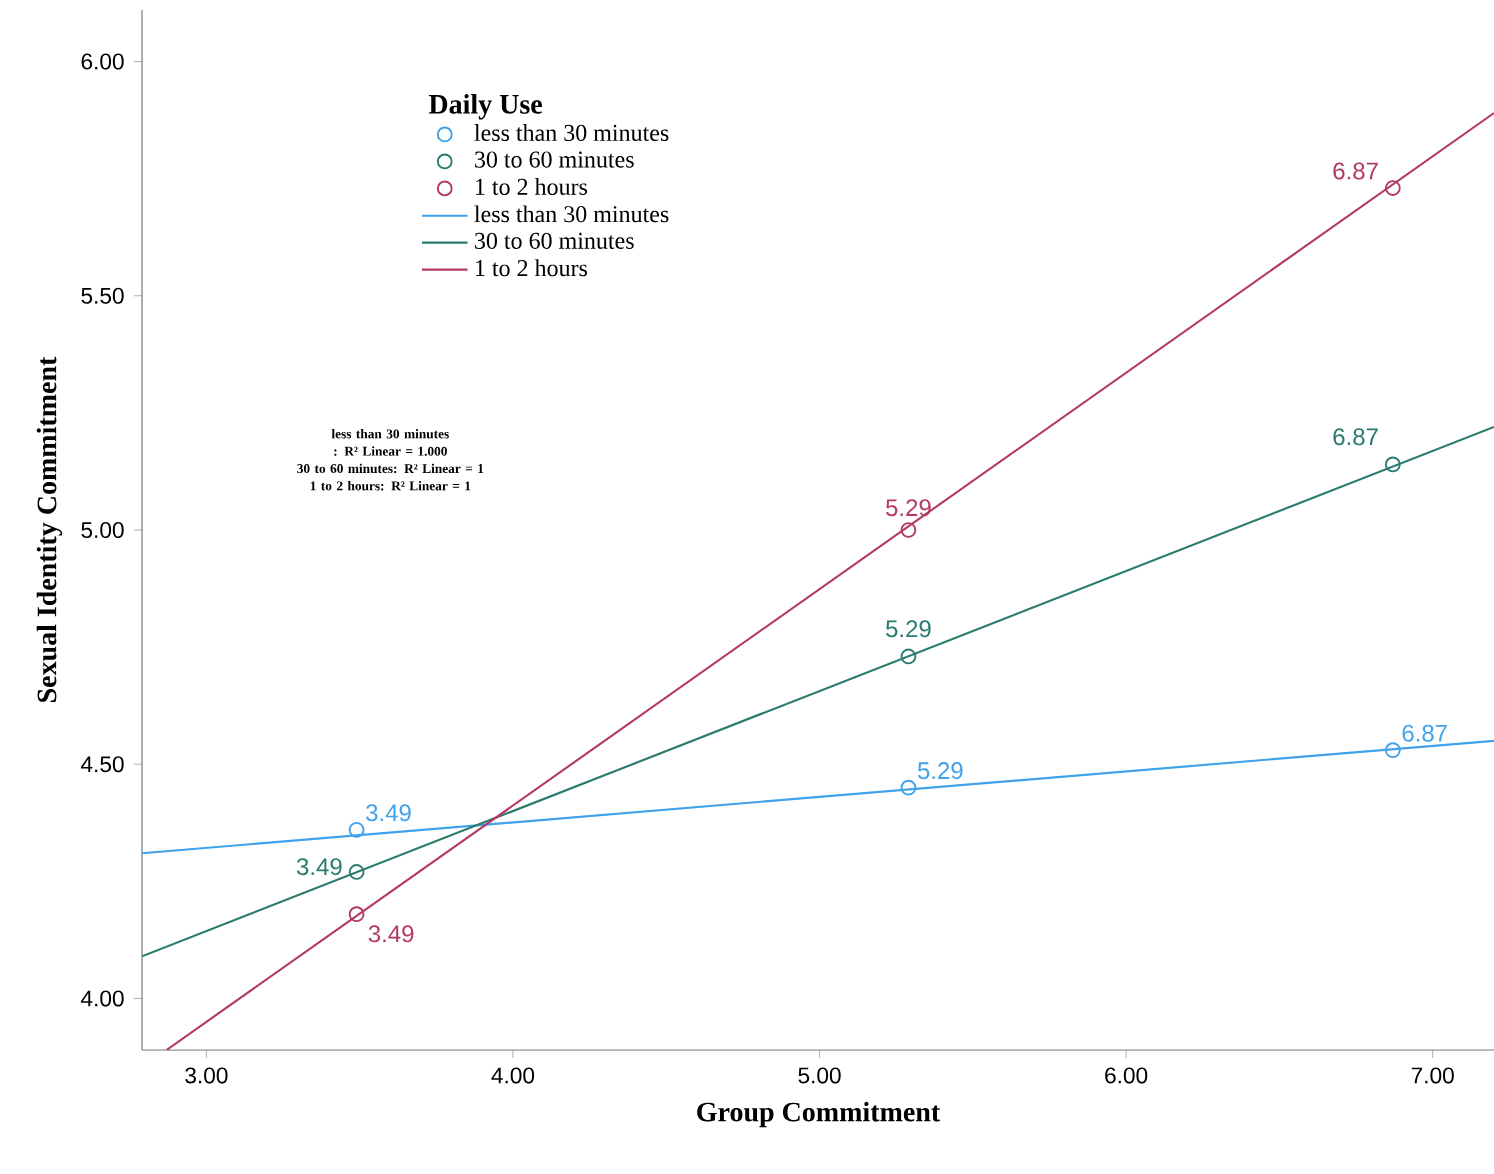  Describe the element at coordinates (485, 107) in the screenshot. I see `legend-title: Daily Use` at that location.